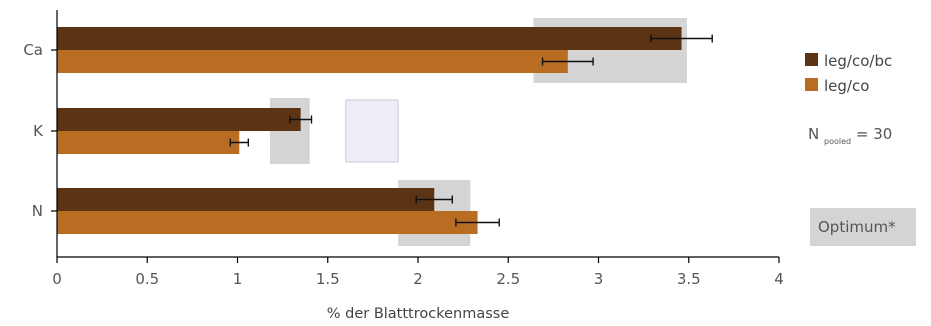 The image size is (931, 326). I want to click on error-bar-k-leg-co-bc, so click(301, 119).